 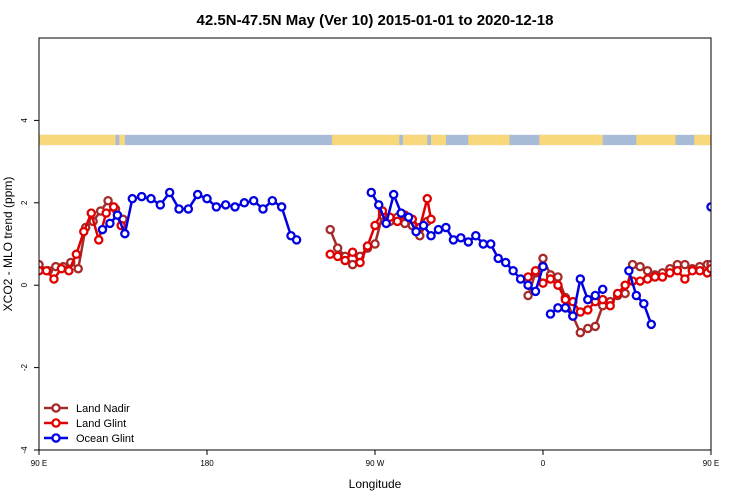 I want to click on x-tick-label: 0, so click(x=543, y=463).